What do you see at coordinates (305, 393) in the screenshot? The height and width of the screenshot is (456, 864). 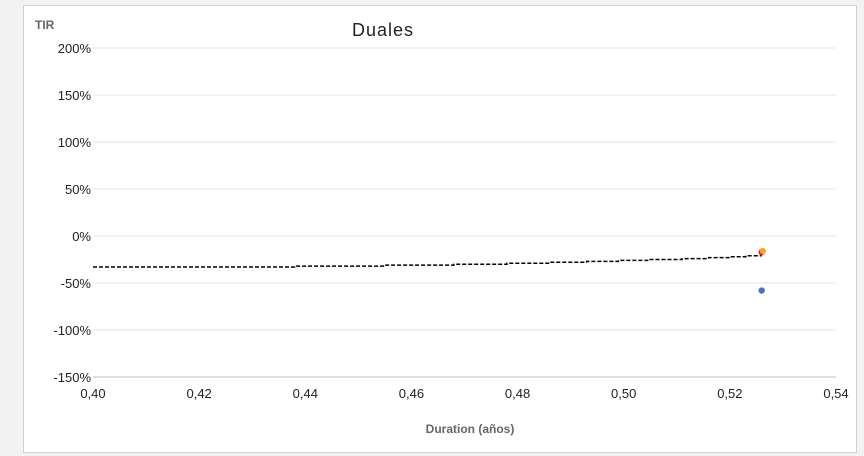 I see `x-tick-label: 0,44` at bounding box center [305, 393].